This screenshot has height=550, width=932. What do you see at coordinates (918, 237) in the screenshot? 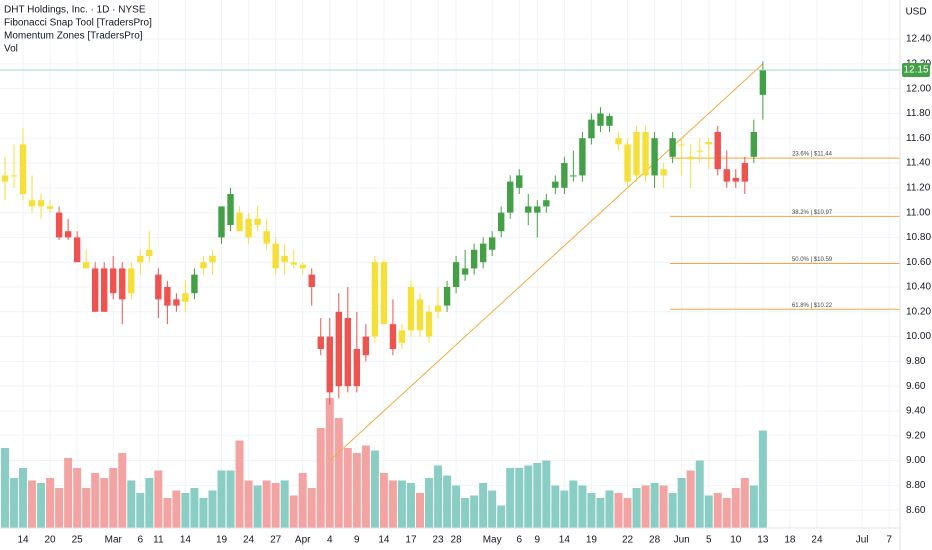
I see `y-tick-label: 10.80` at bounding box center [918, 237].